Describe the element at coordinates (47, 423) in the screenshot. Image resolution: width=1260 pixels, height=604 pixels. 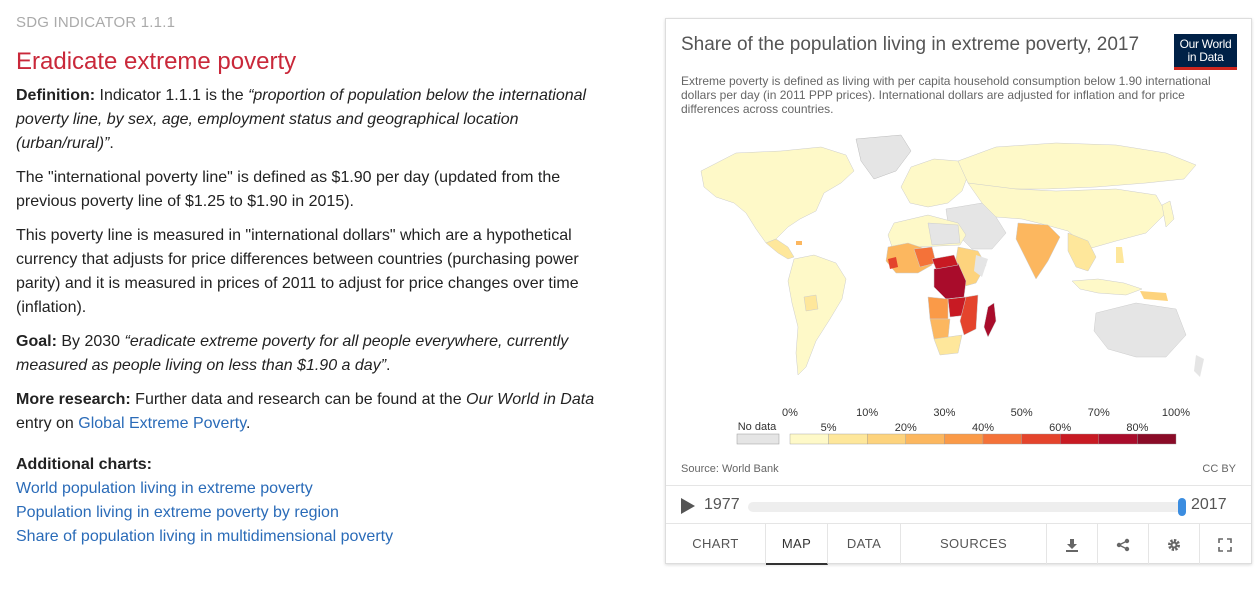
I see `more-research-text-2: entry on` at that location.